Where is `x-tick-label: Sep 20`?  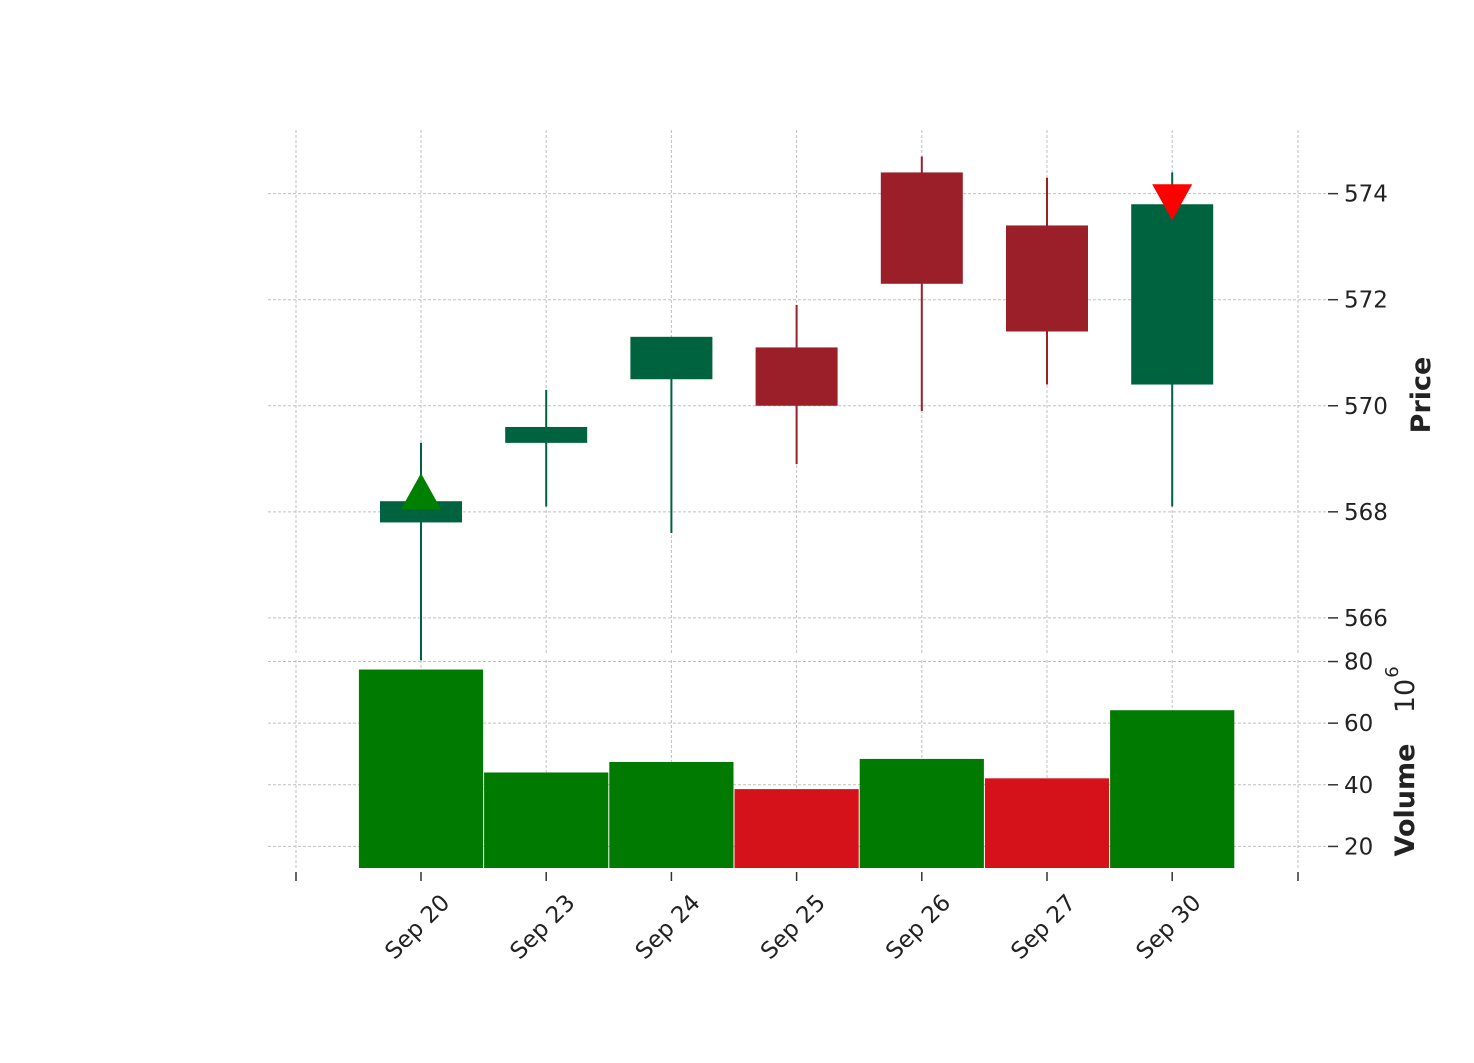 x-tick-label: Sep 20 is located at coordinates (417, 927).